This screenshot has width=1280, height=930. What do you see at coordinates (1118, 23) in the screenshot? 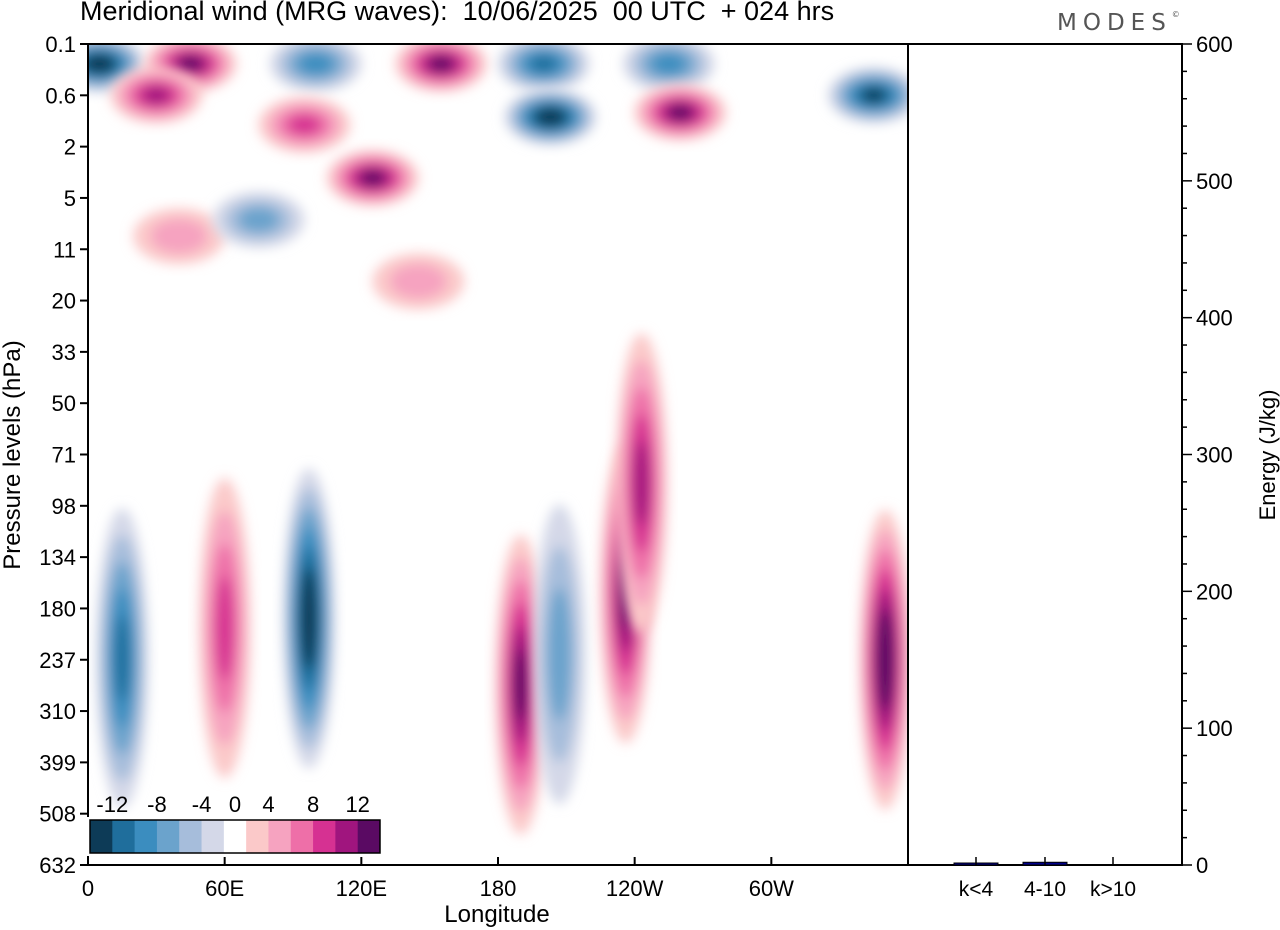
I see `modes-logo: MODES©` at bounding box center [1118, 23].